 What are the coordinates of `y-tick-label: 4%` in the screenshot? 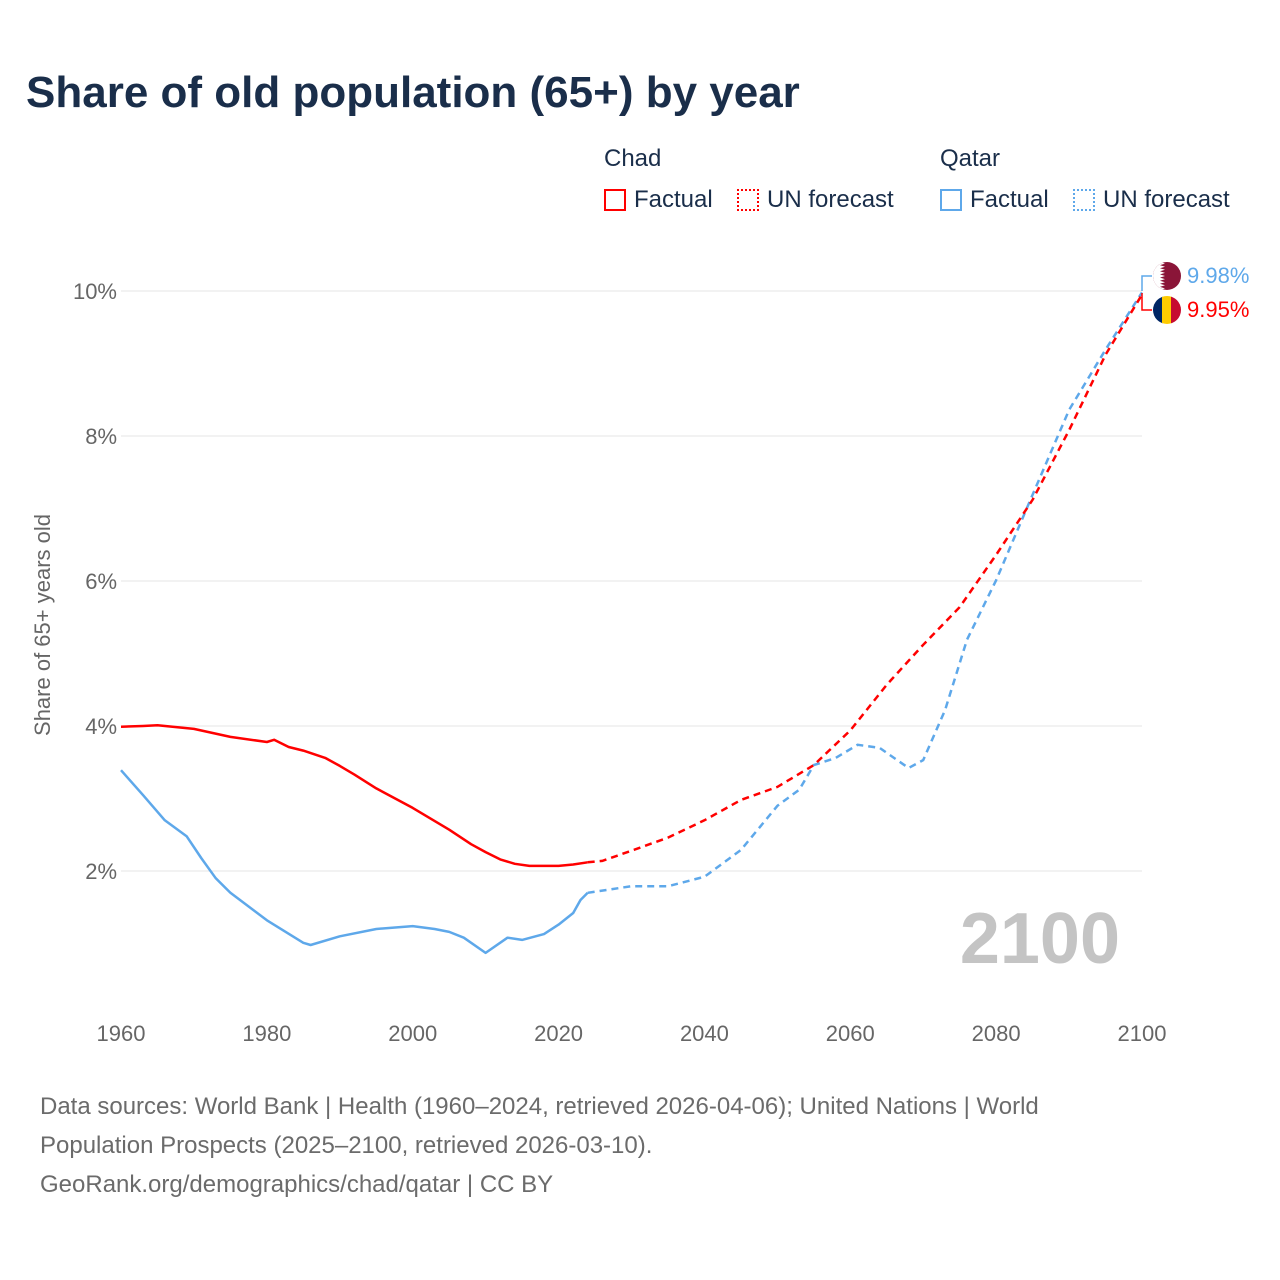 It's located at (101, 726).